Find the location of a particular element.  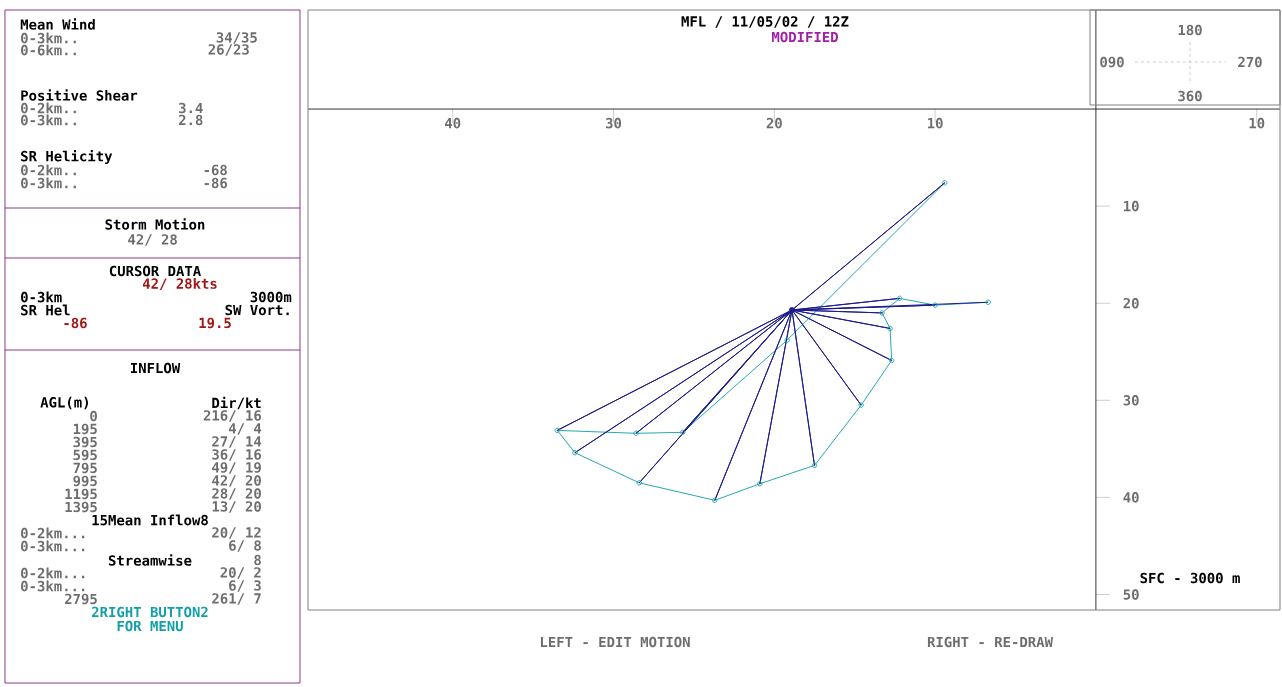

annotation: 180 is located at coordinates (1190, 30).